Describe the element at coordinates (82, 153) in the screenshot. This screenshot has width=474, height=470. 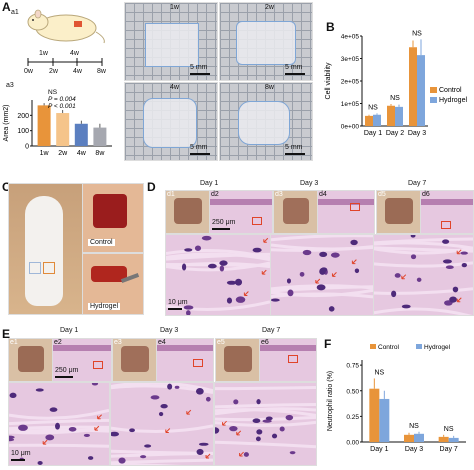
I see `a3-xtick-4w: 4w` at that location.